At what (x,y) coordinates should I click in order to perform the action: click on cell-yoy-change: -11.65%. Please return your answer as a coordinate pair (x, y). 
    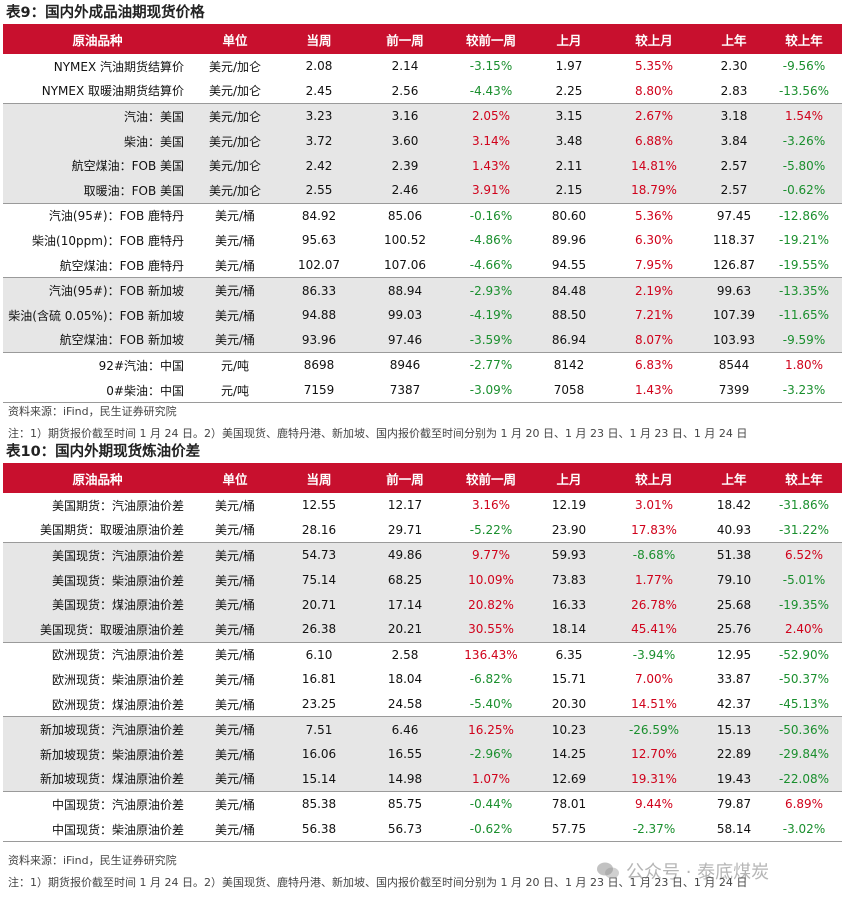
    Looking at the image, I should click on (804, 315).